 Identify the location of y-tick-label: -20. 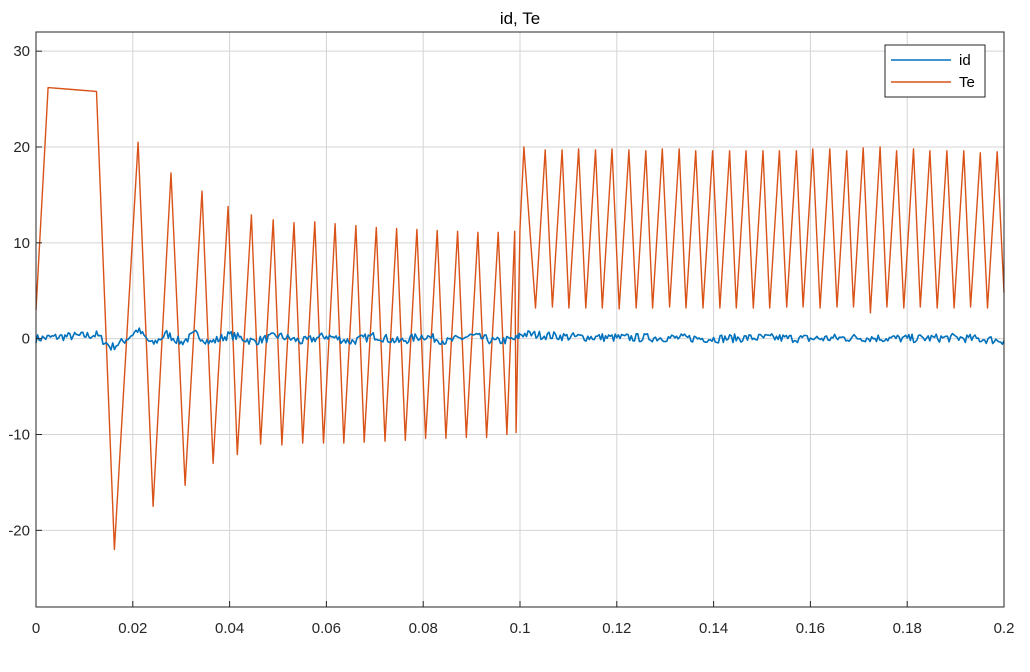
(19, 530).